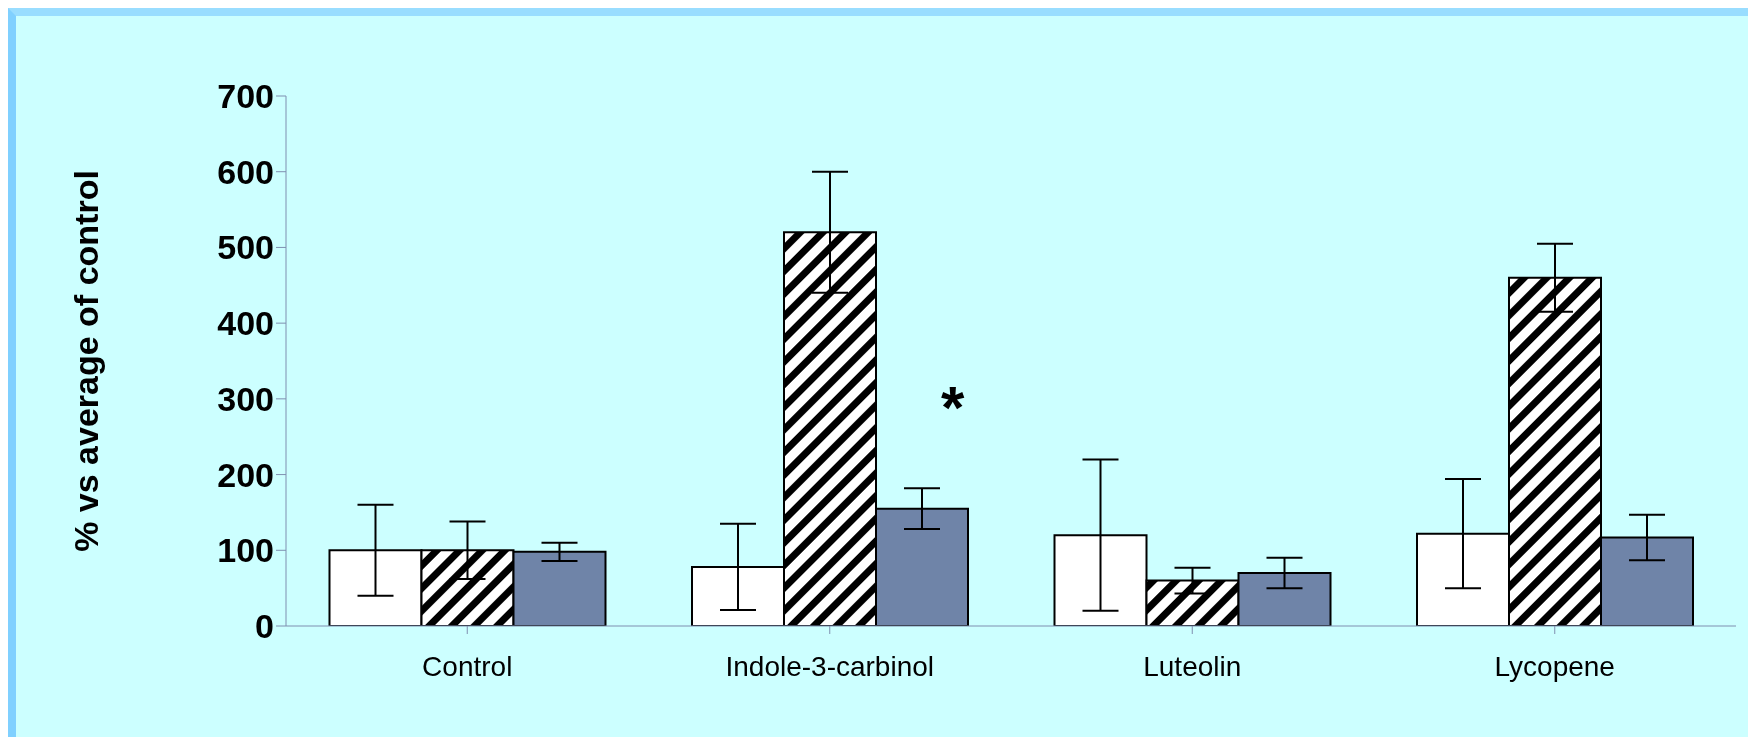  I want to click on x-tick-label: Control, so click(467, 666).